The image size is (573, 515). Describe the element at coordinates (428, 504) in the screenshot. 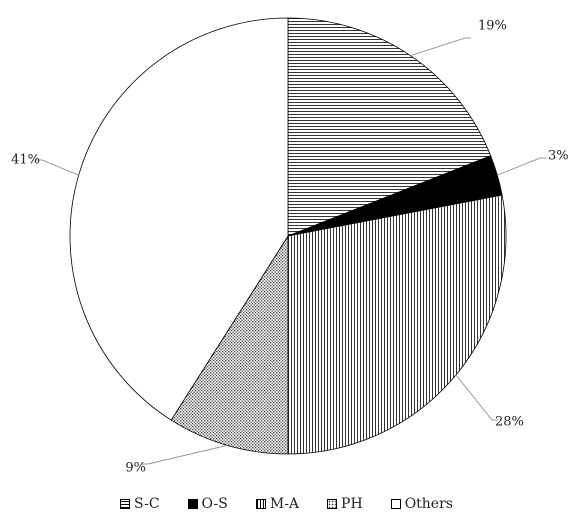

I see `legend-label: Others` at that location.